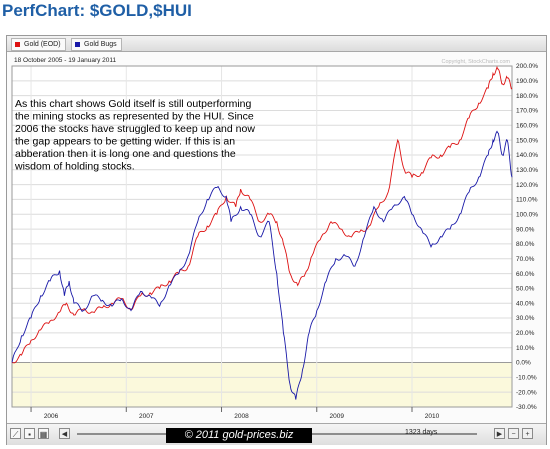 The image size is (550, 449). Describe the element at coordinates (432, 416) in the screenshot. I see `x-tick-label: 2010` at that location.